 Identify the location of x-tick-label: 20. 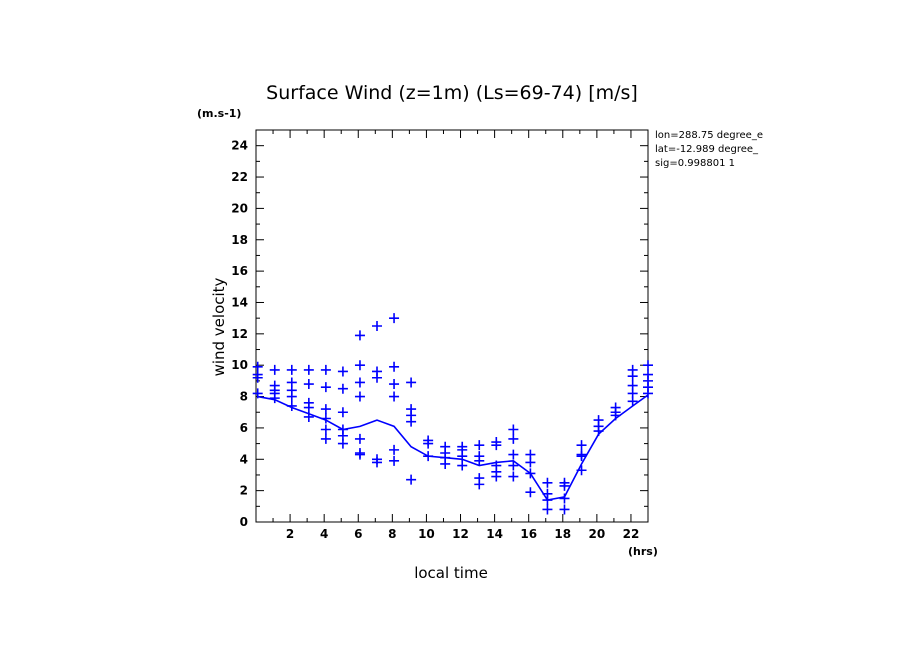
(597, 534).